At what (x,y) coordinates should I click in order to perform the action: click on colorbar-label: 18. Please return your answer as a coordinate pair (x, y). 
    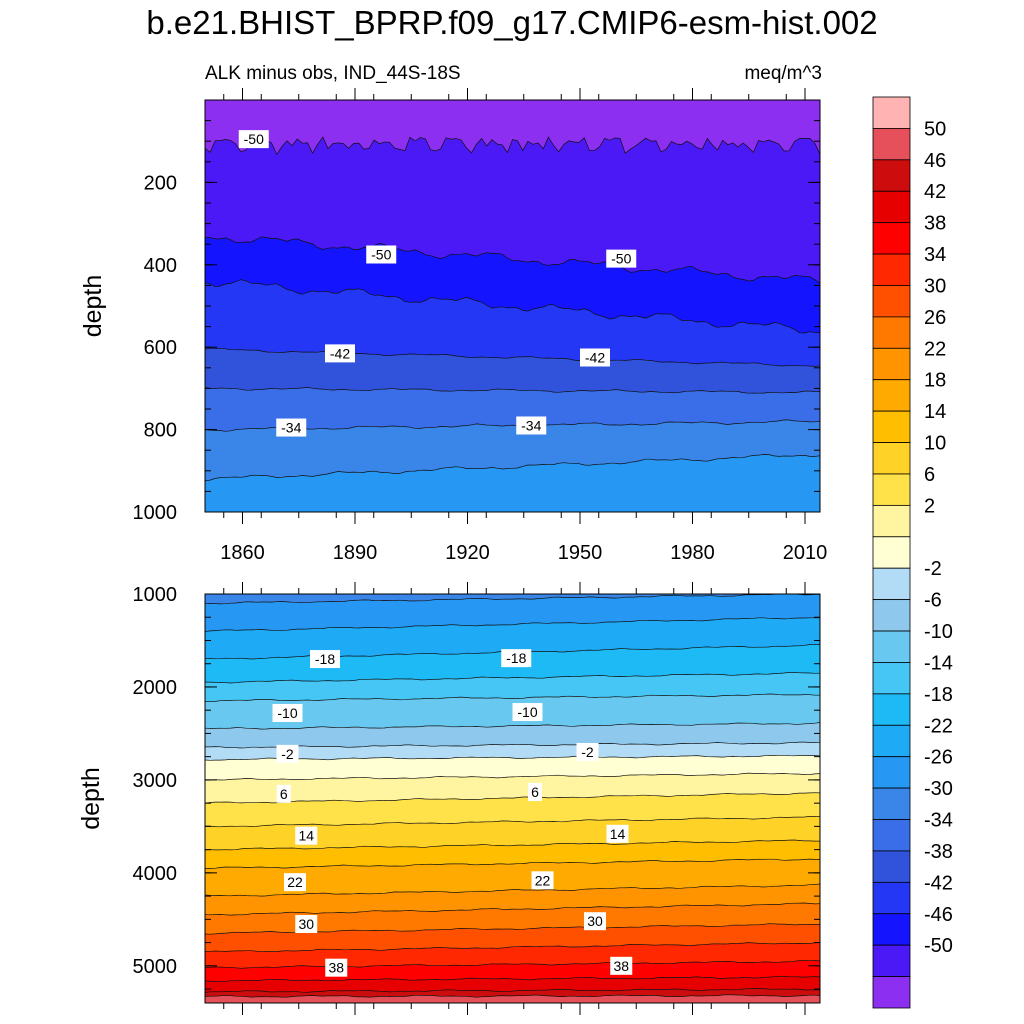
    Looking at the image, I should click on (935, 381).